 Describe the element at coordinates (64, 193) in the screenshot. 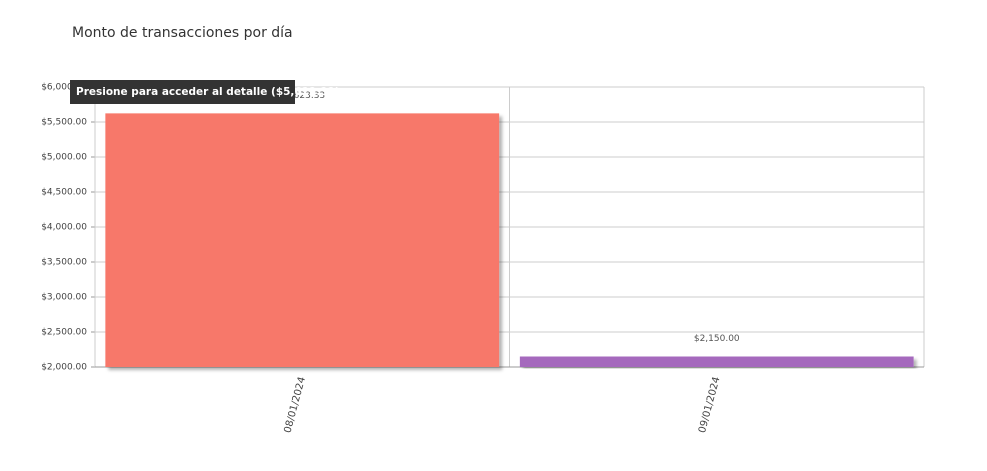

I see `y-tick-label: $4,500.00` at that location.